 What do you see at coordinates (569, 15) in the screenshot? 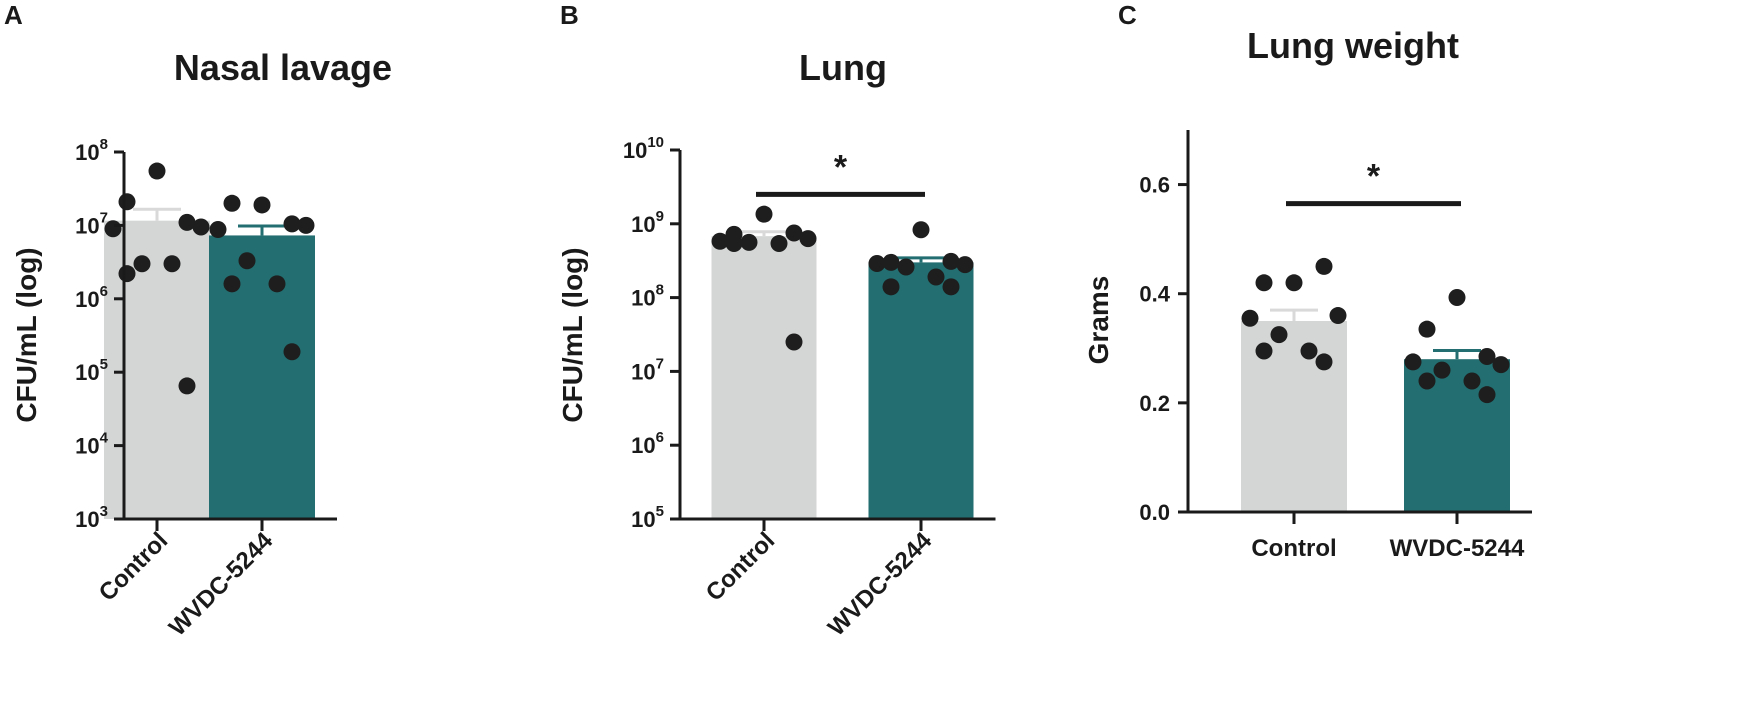
I see `panel-letter: B` at bounding box center [569, 15].